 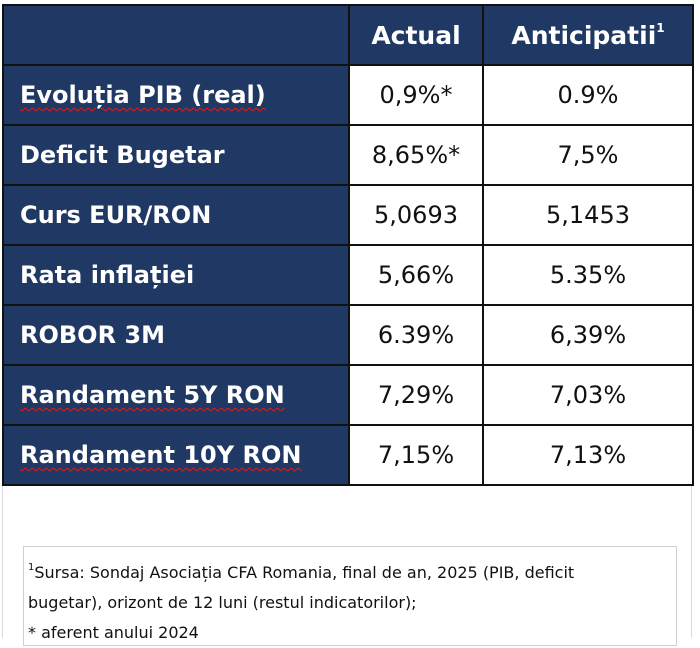 I want to click on header-anticipated-label: Anticipatii, so click(x=584, y=35).